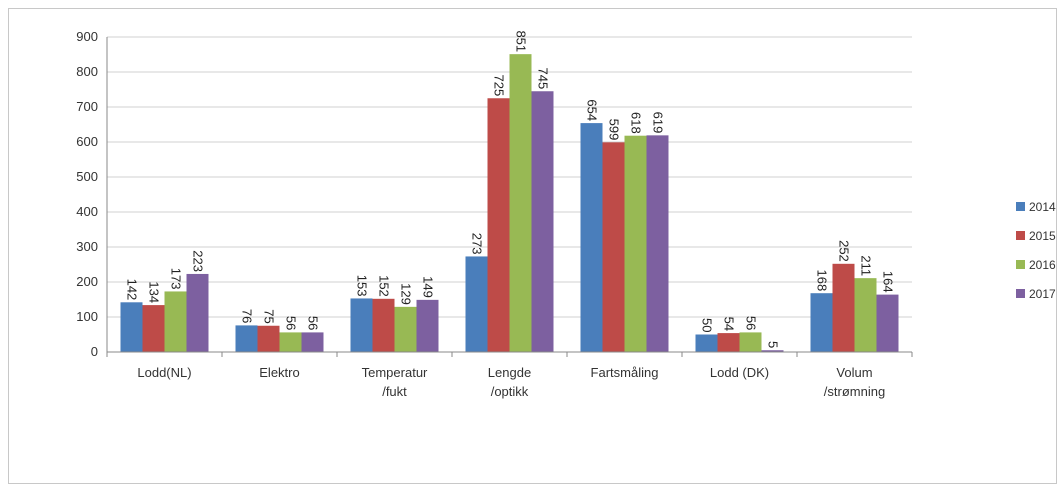 This screenshot has width=1059, height=486. I want to click on data-label: 618, so click(636, 123).